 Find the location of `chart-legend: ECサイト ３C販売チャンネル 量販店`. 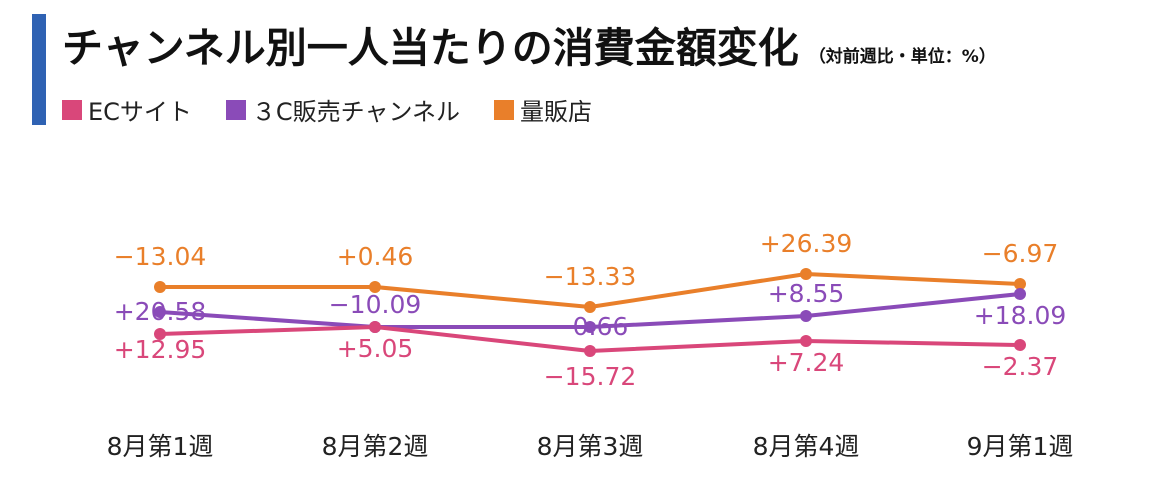

chart-legend: ECサイト ３C販売チャンネル 量販店 is located at coordinates (327, 109).